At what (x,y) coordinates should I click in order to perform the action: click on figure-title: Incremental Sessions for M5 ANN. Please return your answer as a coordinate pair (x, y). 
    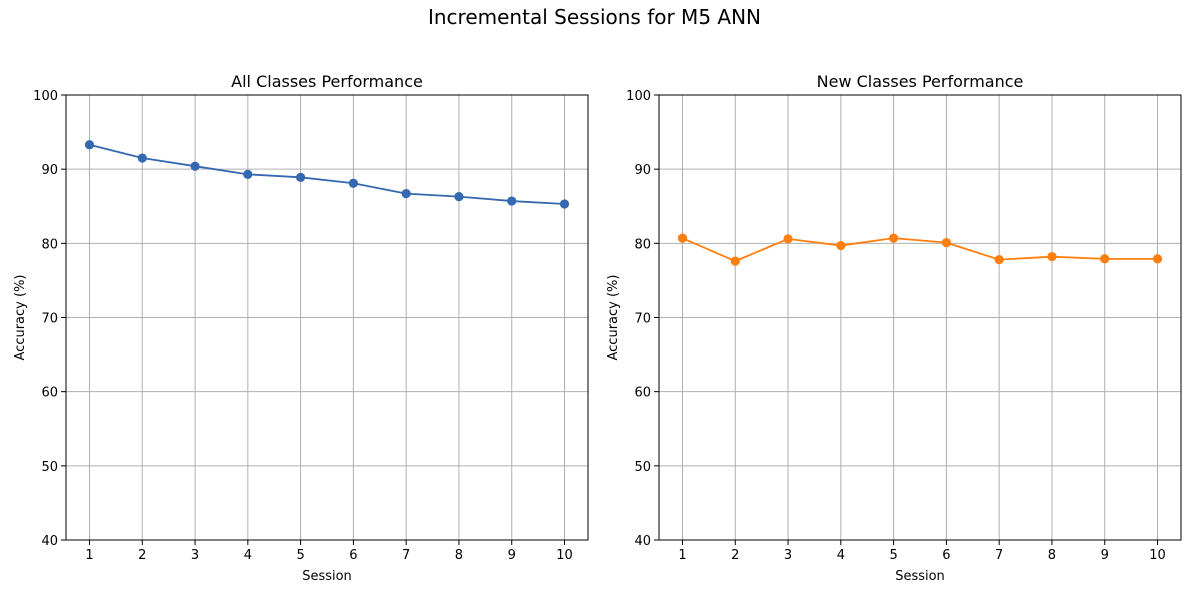
    Looking at the image, I should click on (594, 17).